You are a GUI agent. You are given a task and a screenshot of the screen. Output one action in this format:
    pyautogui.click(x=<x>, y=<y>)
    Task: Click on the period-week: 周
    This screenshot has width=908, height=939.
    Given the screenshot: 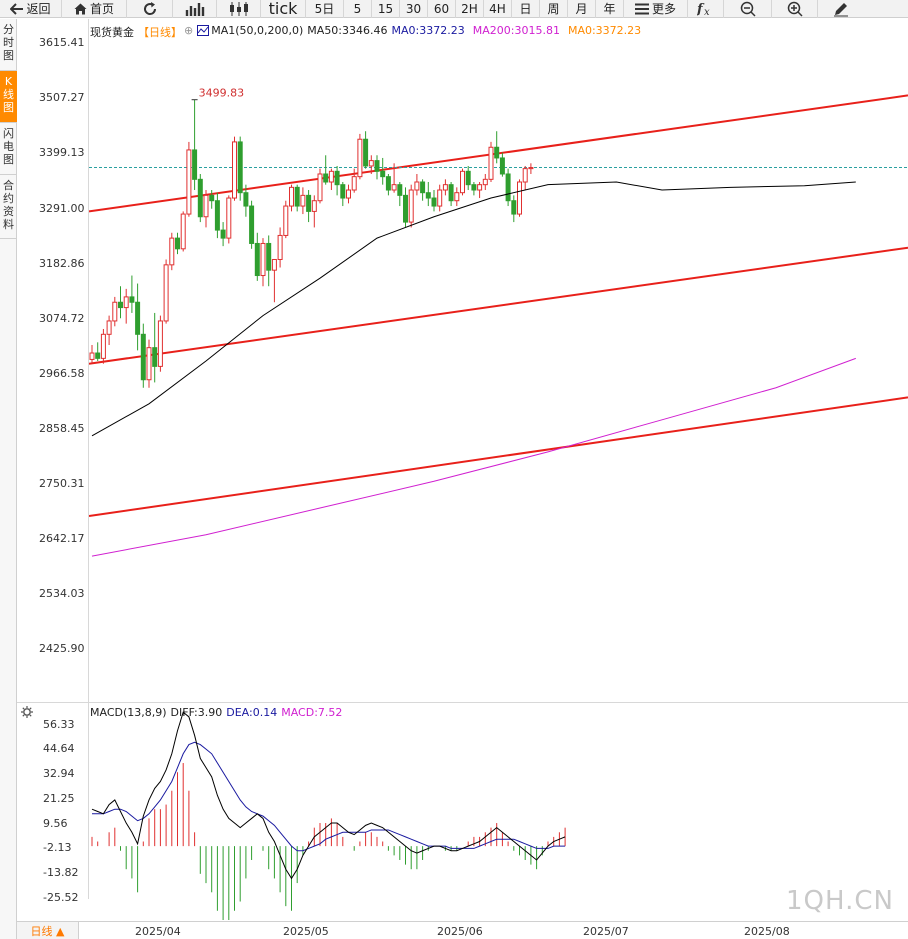 What is the action you would take?
    pyautogui.click(x=554, y=9)
    